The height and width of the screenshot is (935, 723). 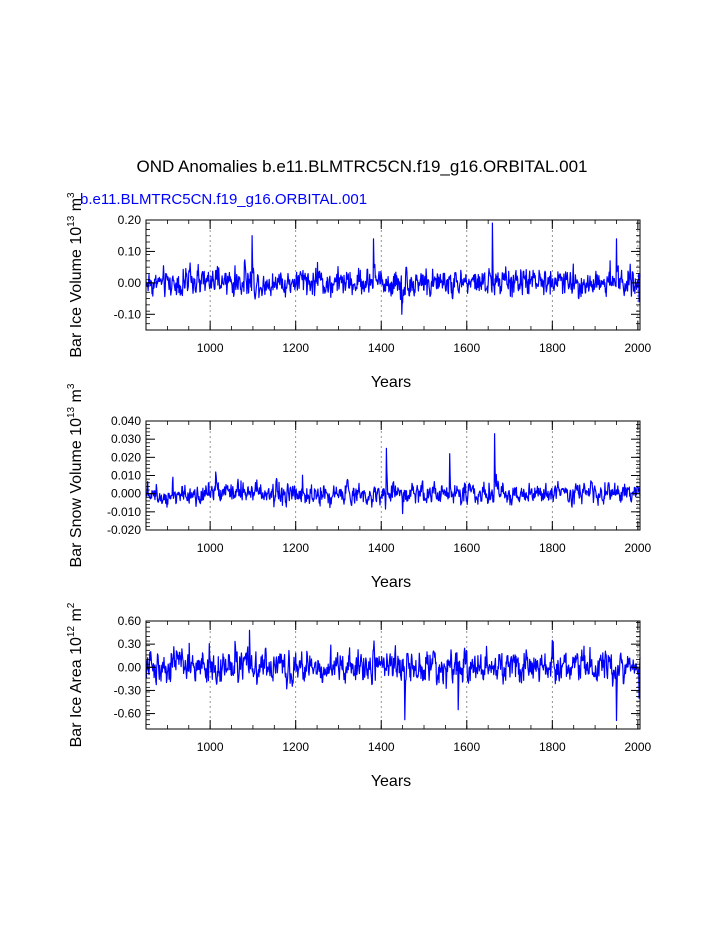 I want to click on y-tick-label: -0.020, so click(x=124, y=530).